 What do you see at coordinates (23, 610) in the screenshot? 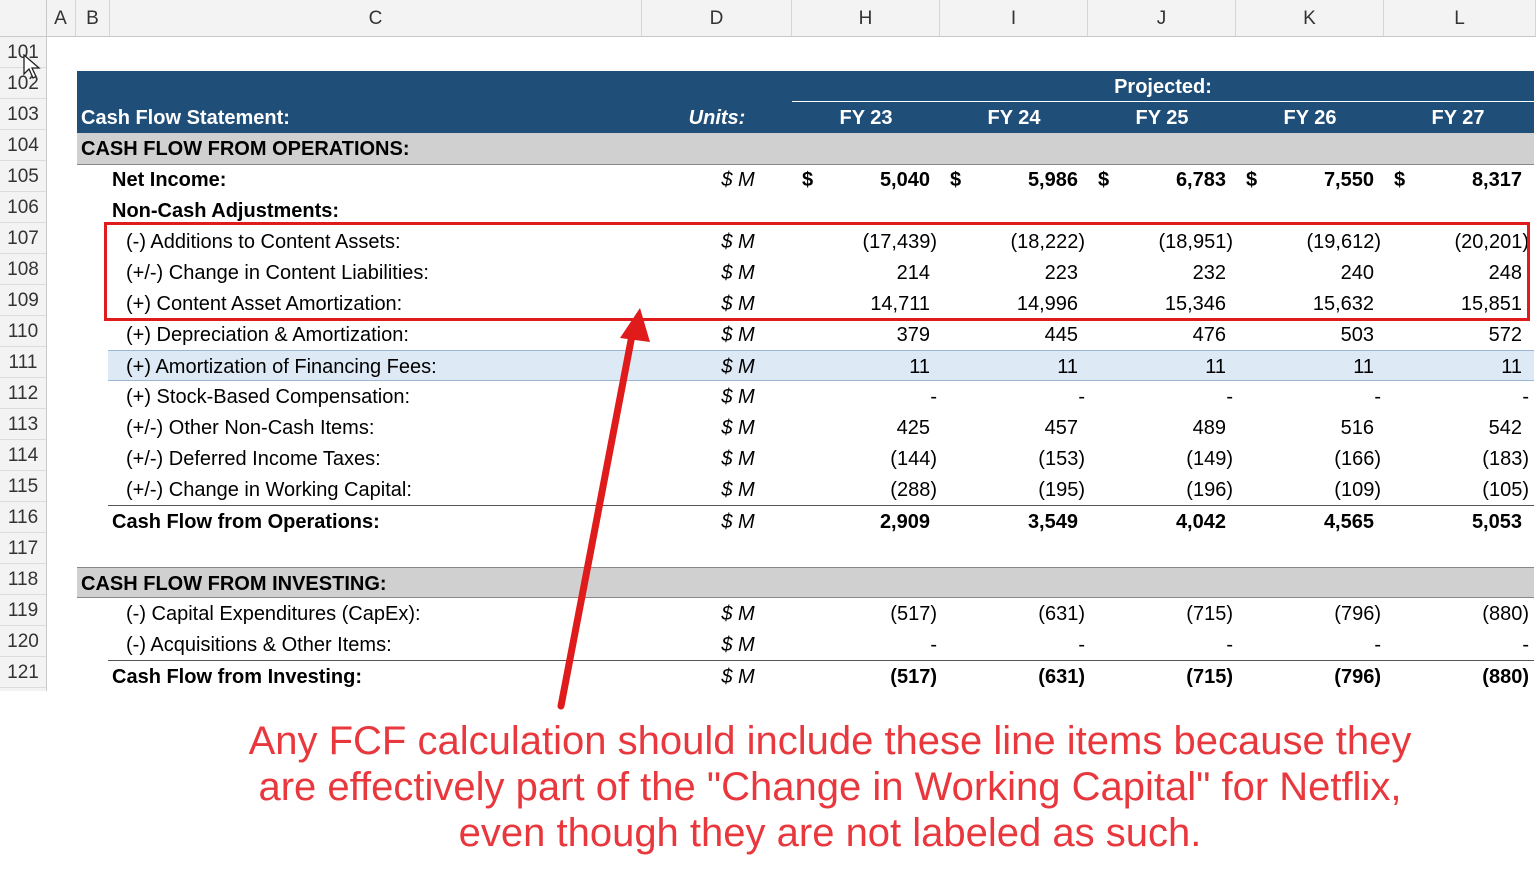
I see `row-number: 119` at bounding box center [23, 610].